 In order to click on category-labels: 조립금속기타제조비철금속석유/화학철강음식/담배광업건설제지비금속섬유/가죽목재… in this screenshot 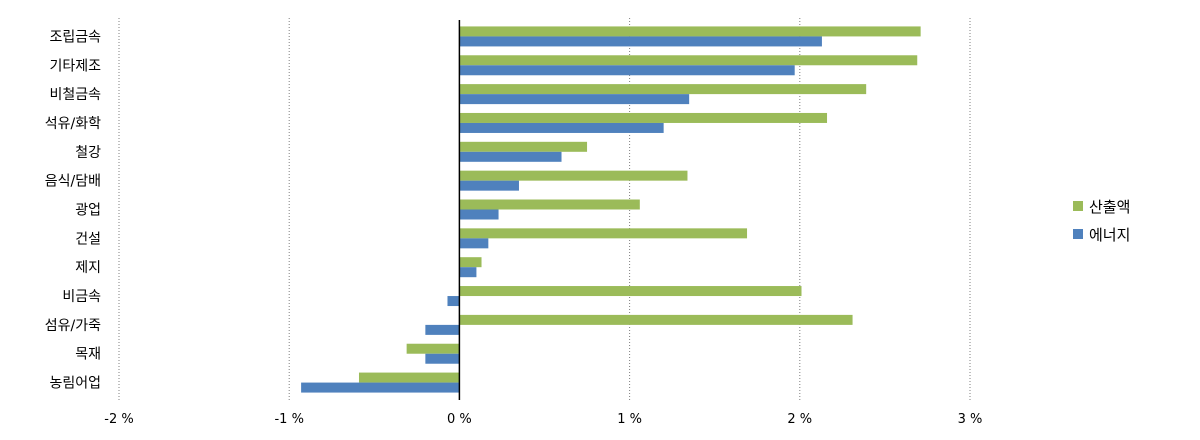, I will do `click(73, 210)`.